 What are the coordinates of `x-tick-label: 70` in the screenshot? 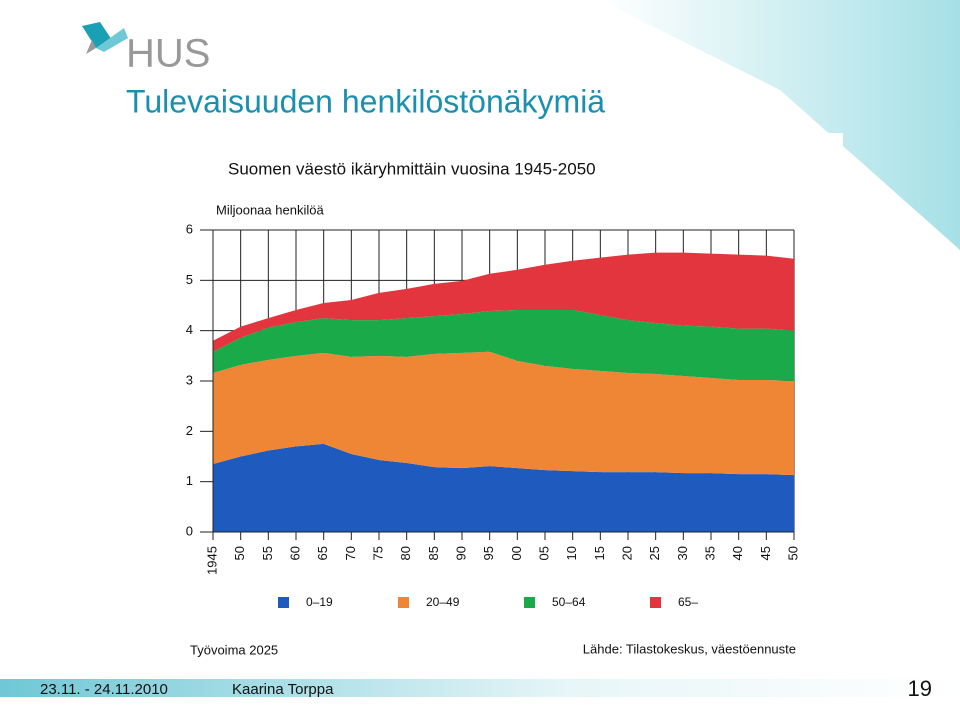 It's located at (350, 553).